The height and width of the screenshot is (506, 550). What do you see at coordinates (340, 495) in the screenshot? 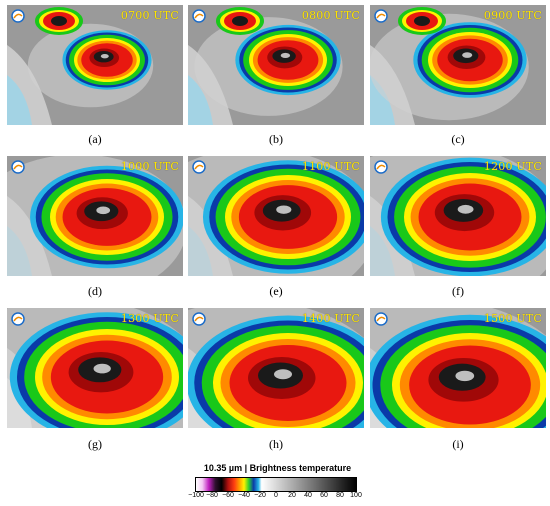
I see `colorbar-tick-label: 80` at bounding box center [340, 495].